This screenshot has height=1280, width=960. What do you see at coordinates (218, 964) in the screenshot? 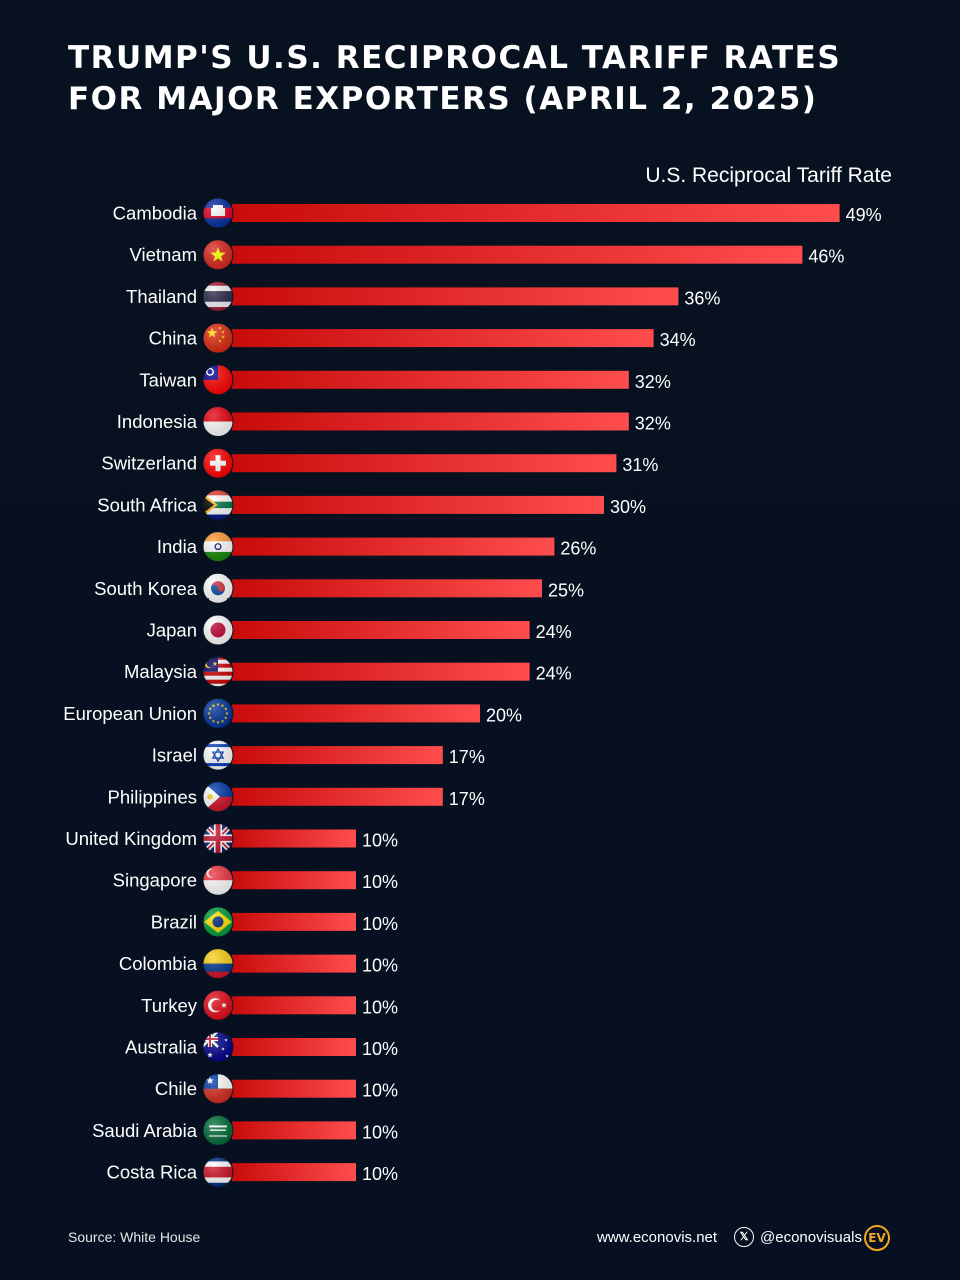
I see `flag-colombia-icon` at bounding box center [218, 964].